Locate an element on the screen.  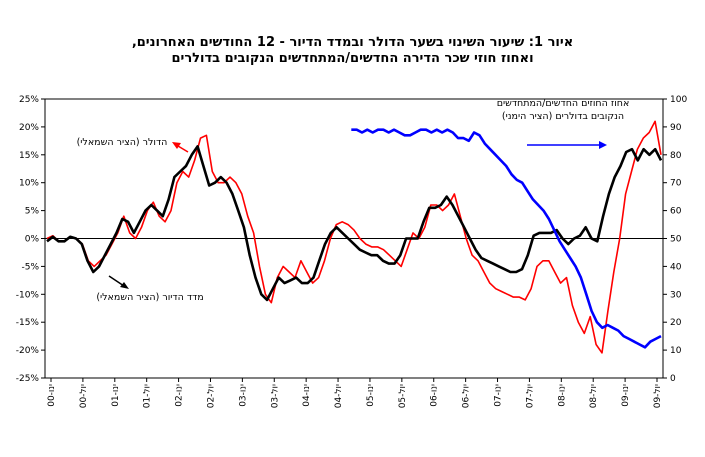
x-axis-tick-label: ינו-04 is located at coordinates (307, 395).